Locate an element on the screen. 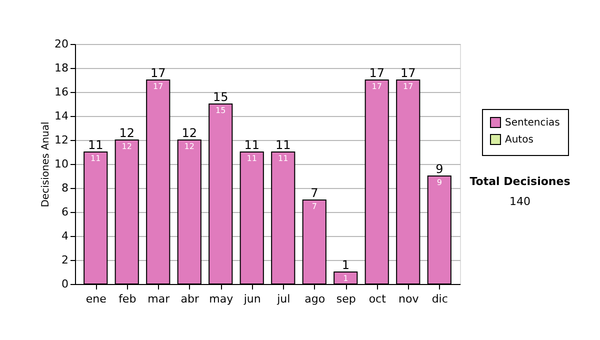  y-tick-label: 12 is located at coordinates (61, 140).